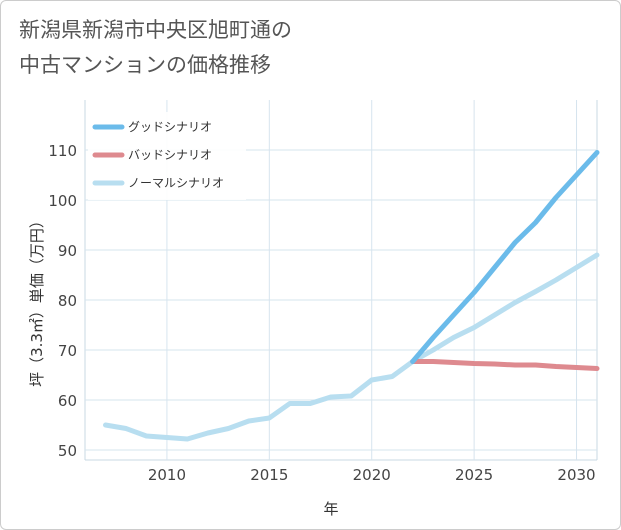 The image size is (621, 530). I want to click on x-tick-label: 2025, so click(474, 475).